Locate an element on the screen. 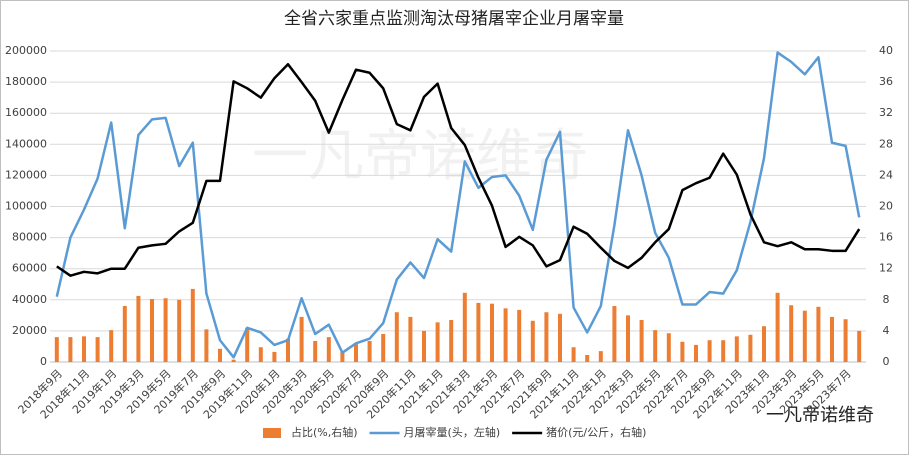 The width and height of the screenshot is (909, 455). corner-label: 一凡帝诺维奇 is located at coordinates (820, 415).